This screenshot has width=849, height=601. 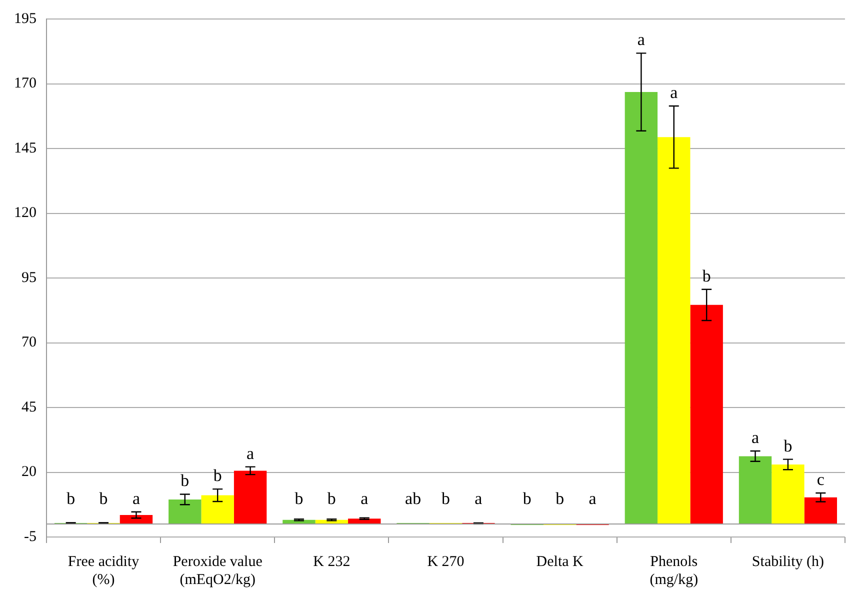 I want to click on y-tick-label: -5, so click(x=30, y=536).